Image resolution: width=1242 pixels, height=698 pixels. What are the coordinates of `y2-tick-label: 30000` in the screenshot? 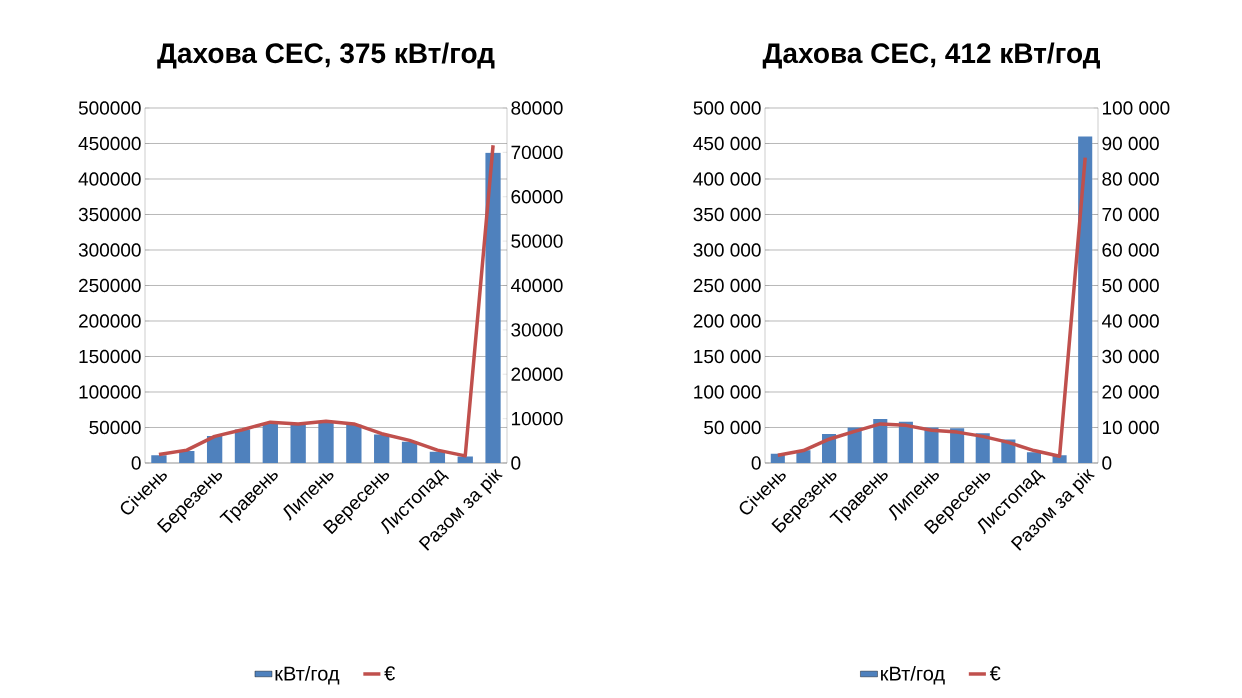 It's located at (537, 330).